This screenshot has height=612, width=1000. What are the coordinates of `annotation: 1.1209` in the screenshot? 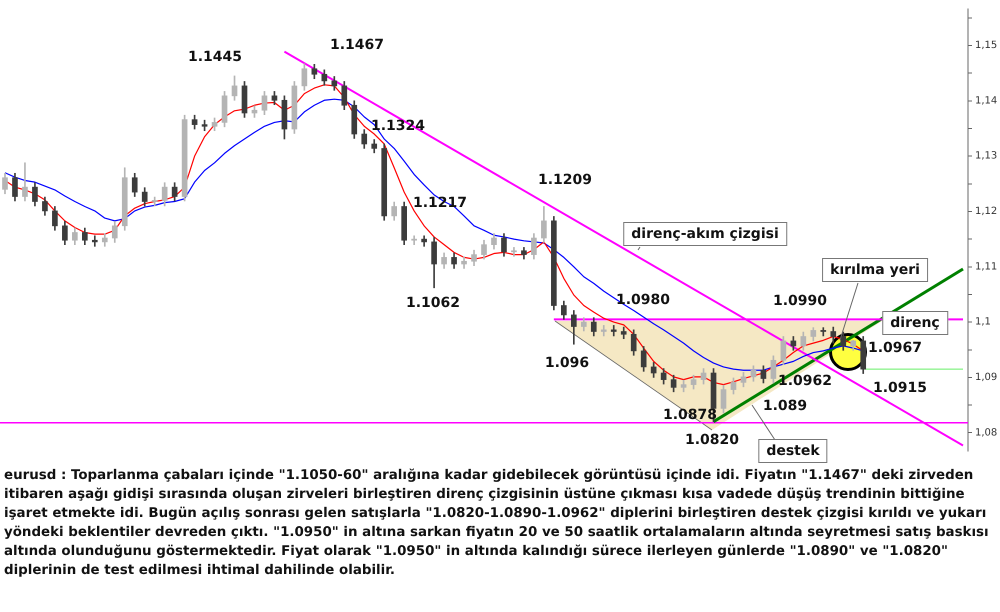 It's located at (565, 180).